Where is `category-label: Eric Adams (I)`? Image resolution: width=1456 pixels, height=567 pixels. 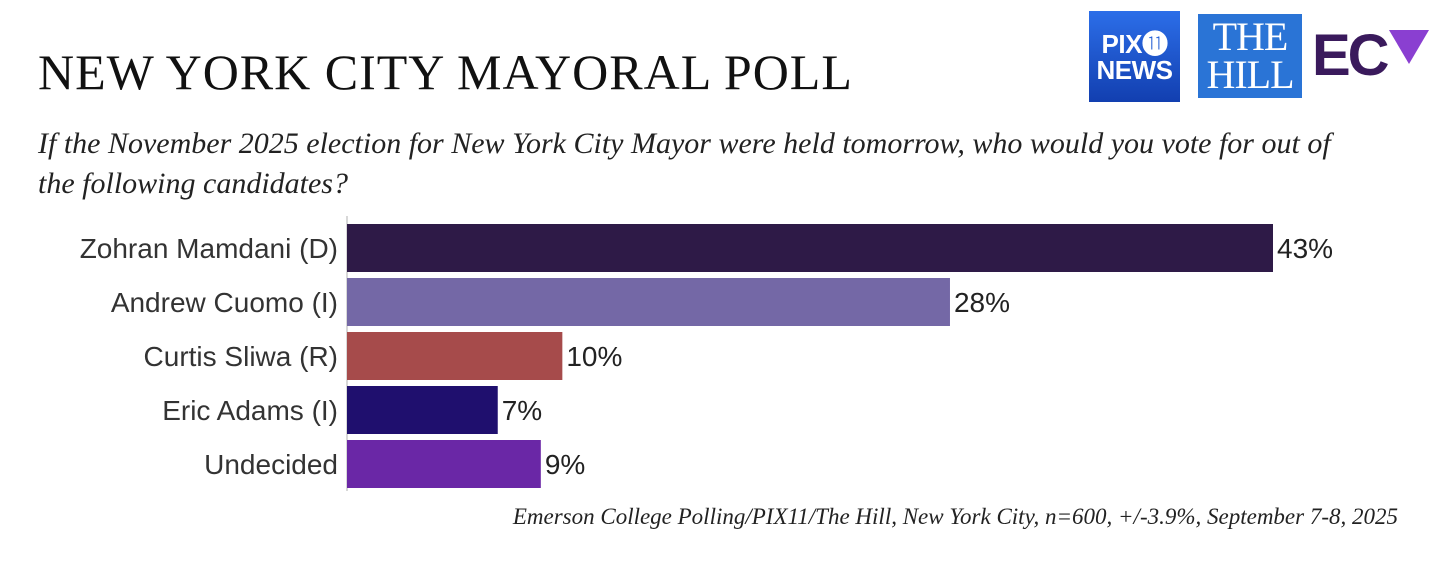 category-label: Eric Adams (I) is located at coordinates (250, 410).